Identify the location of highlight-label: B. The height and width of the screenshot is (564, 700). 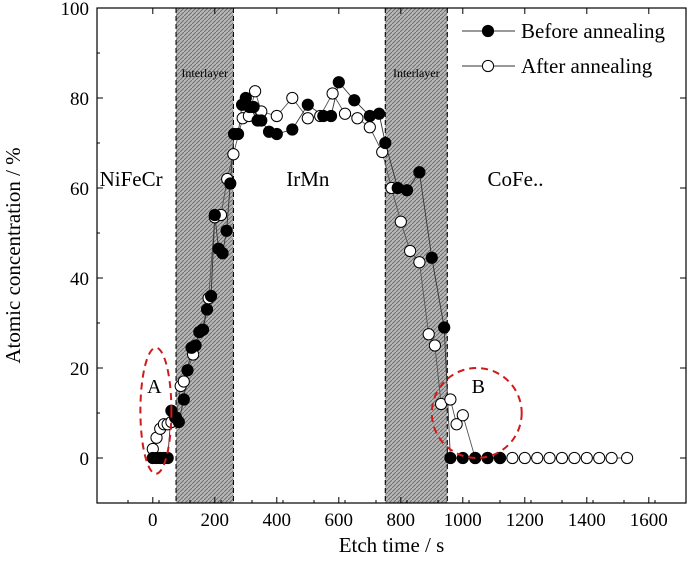
(478, 387).